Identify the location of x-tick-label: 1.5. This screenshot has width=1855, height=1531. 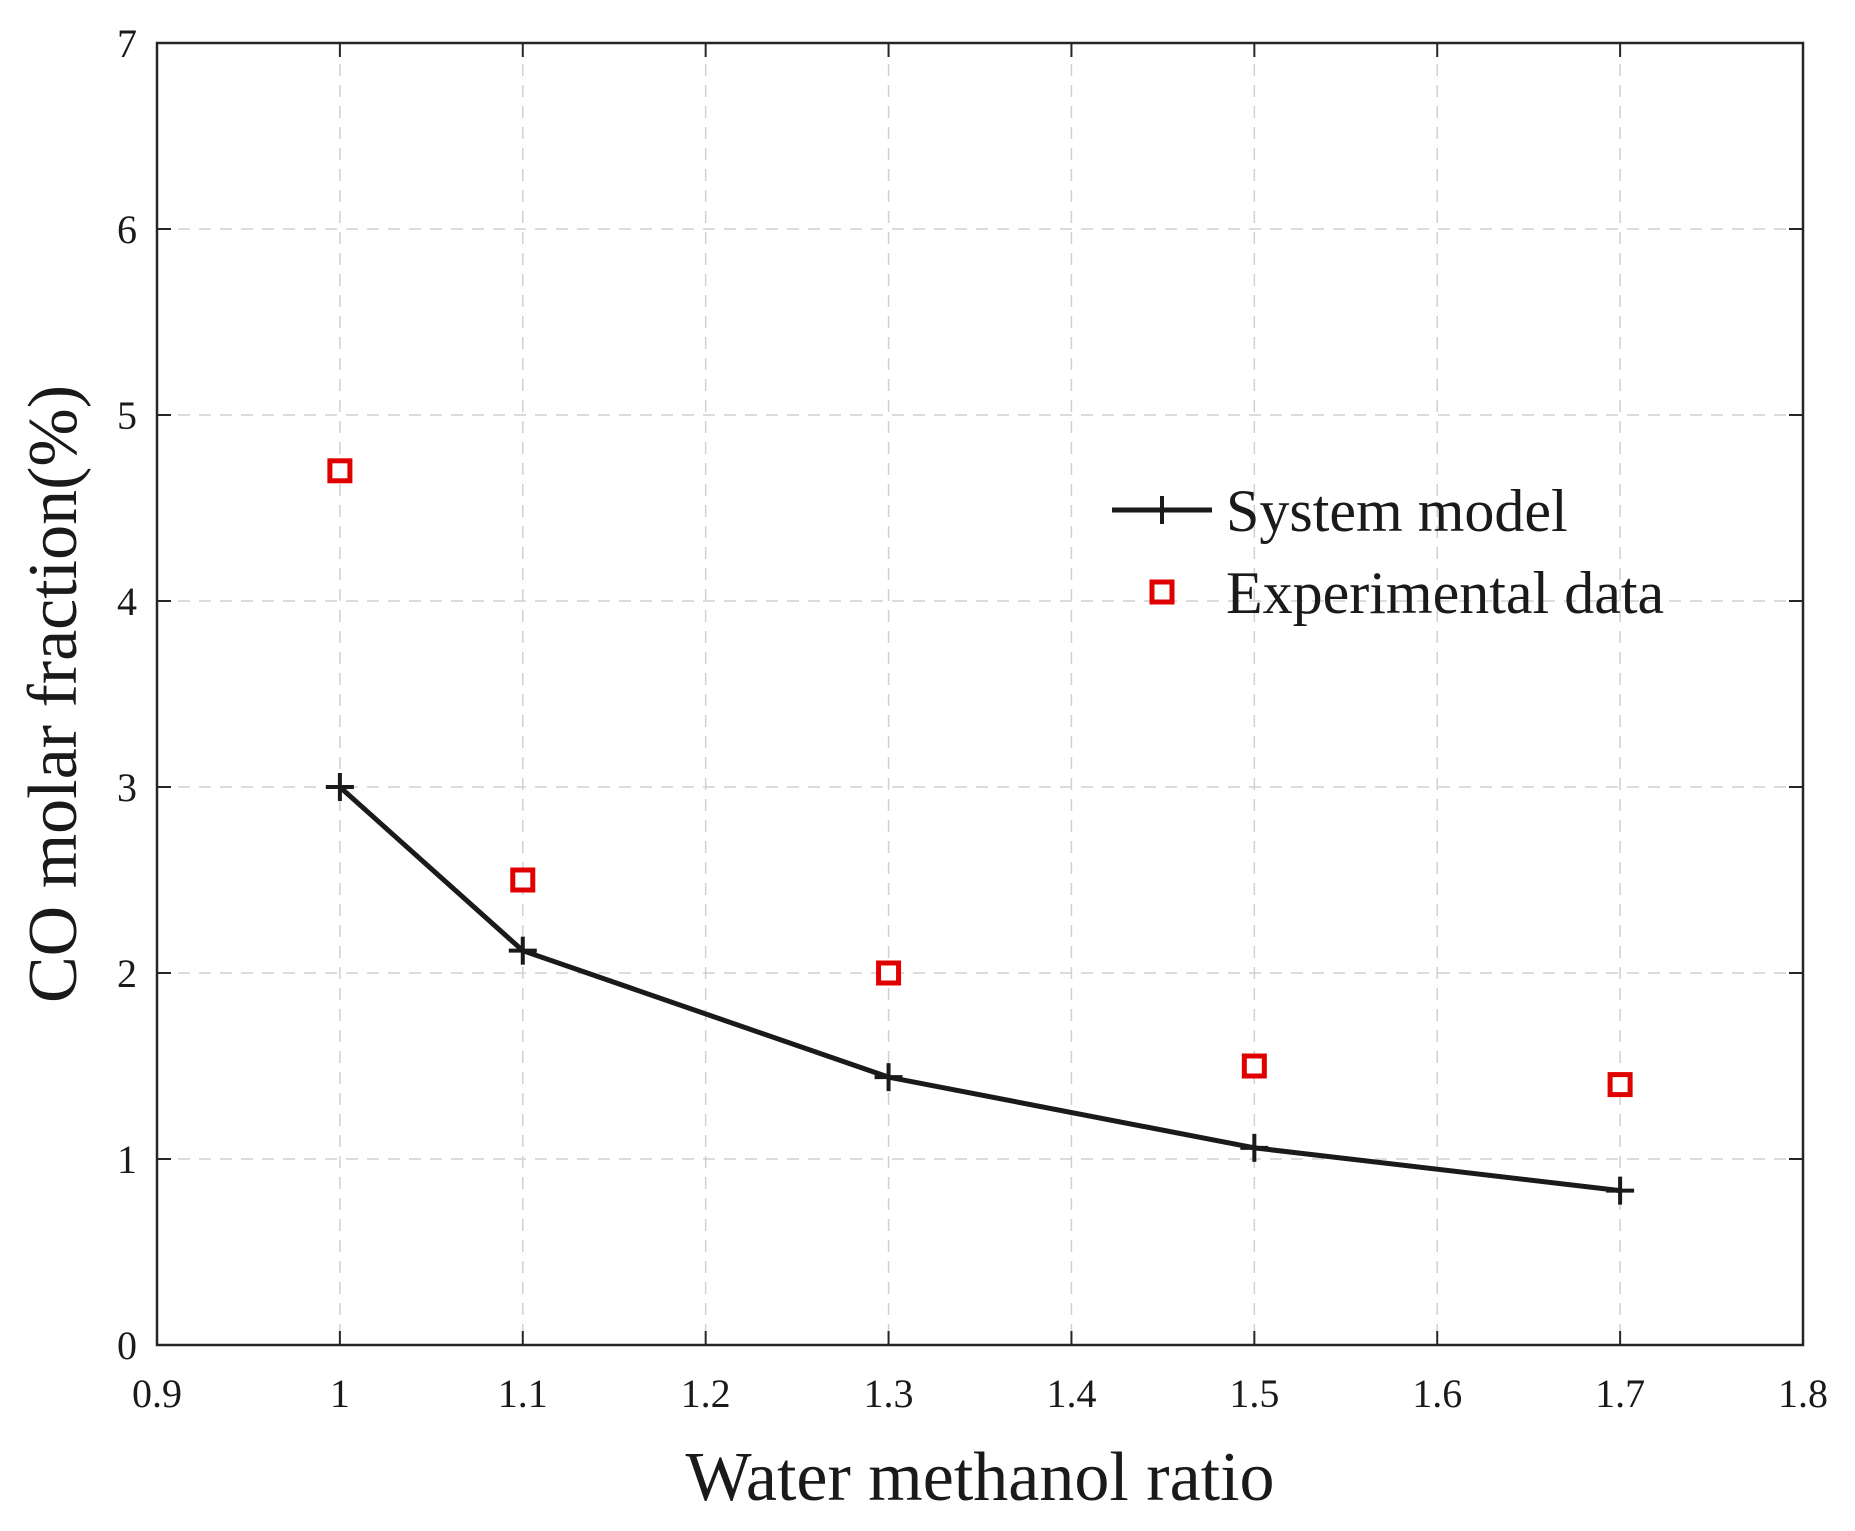
(1254, 1393).